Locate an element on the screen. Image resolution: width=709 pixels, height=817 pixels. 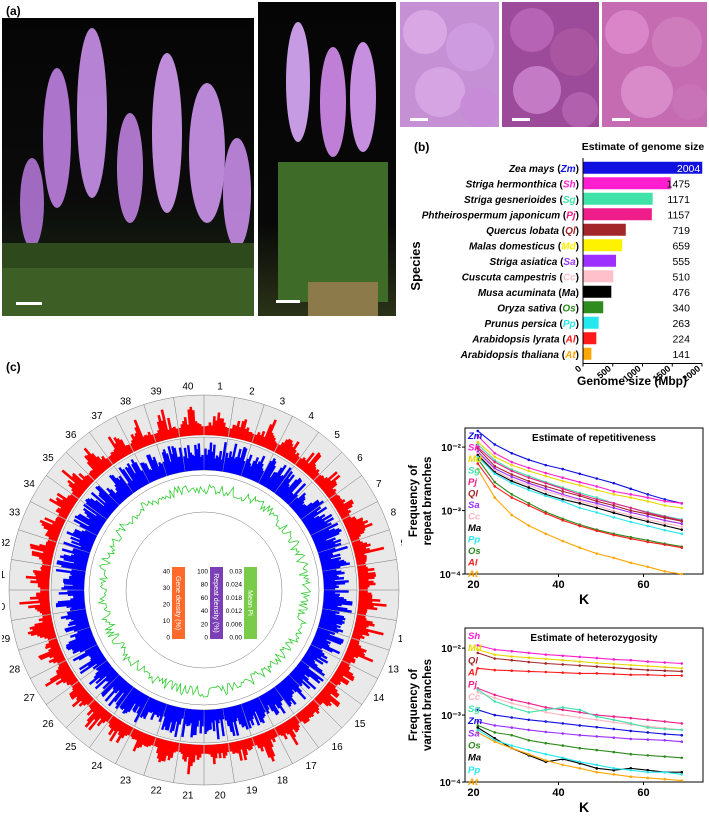
series-point-Cc is located at coordinates (597, 505).